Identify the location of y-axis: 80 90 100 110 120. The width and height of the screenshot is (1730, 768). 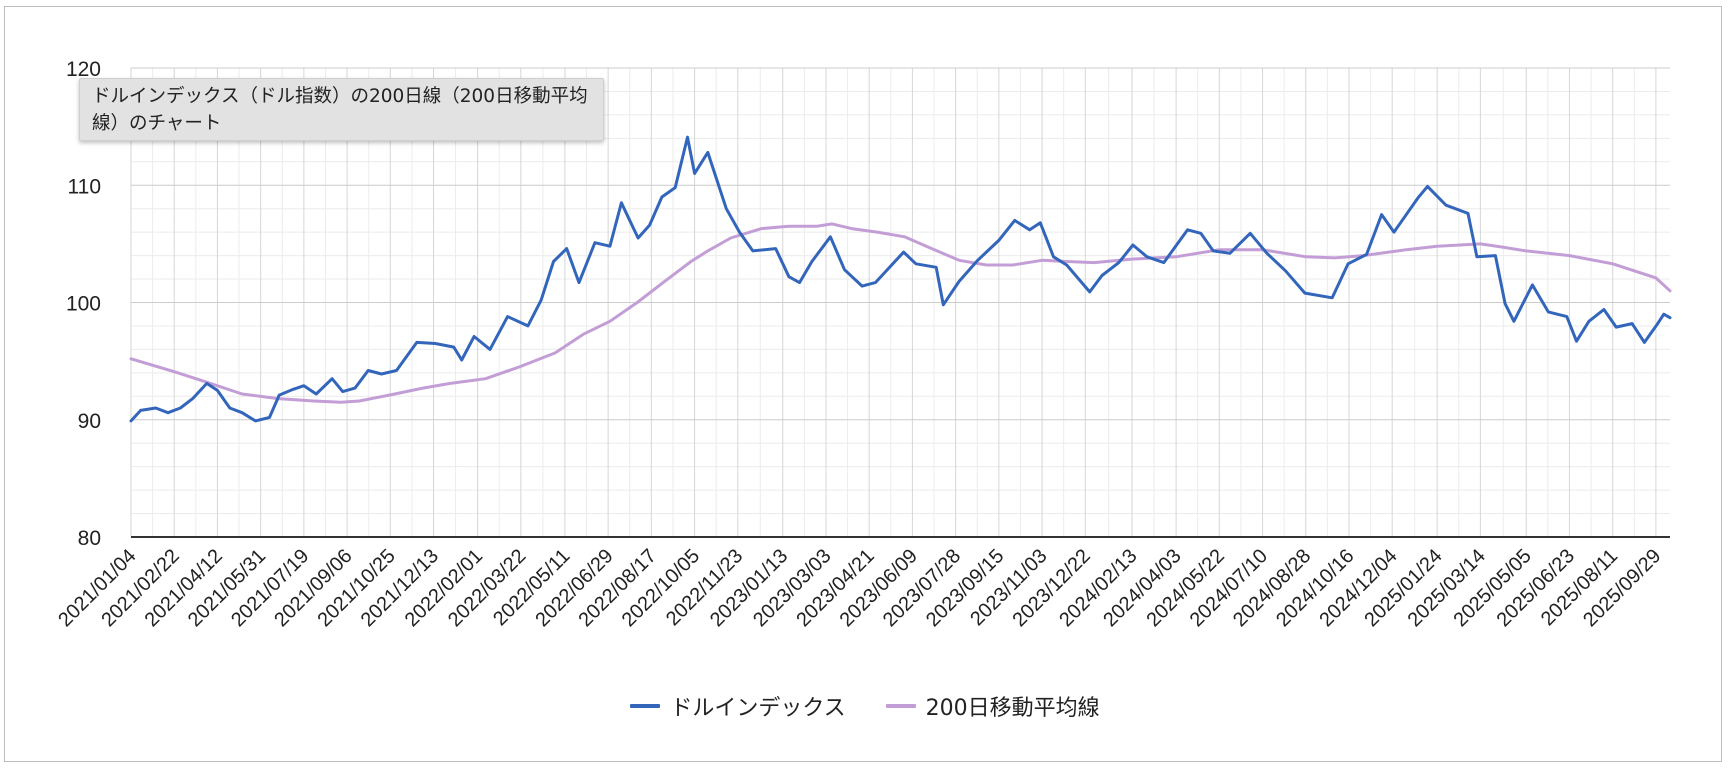
(83, 304).